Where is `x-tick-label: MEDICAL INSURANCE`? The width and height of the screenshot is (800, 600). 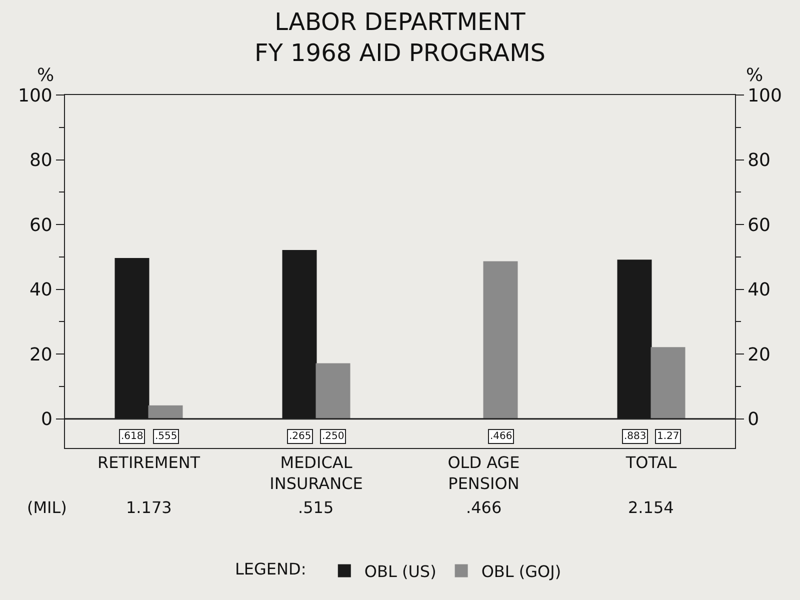
x-tick-label: MEDICAL INSURANCE is located at coordinates (316, 473).